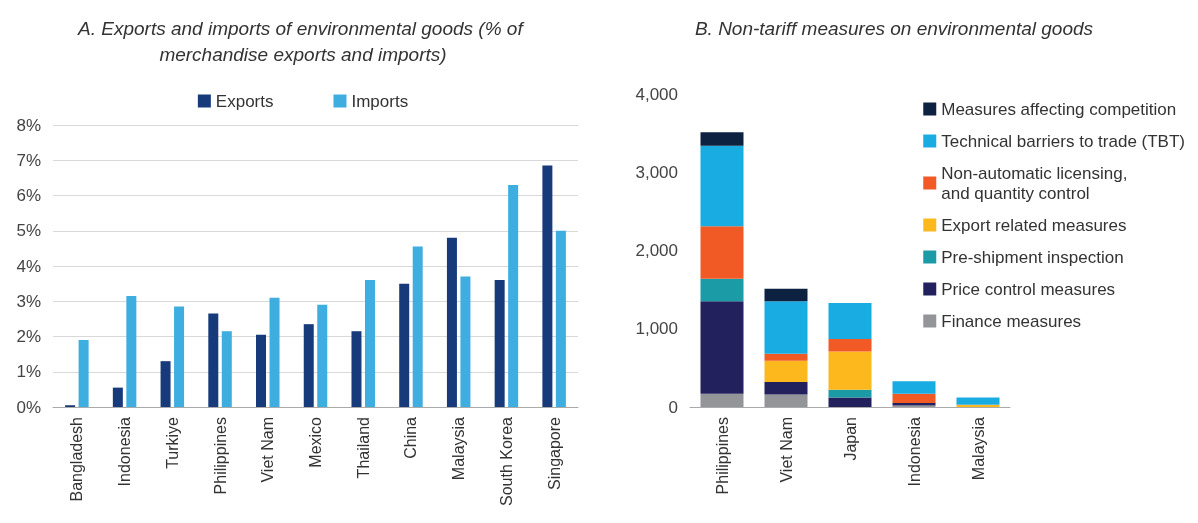 The width and height of the screenshot is (1198, 523). What do you see at coordinates (554, 453) in the screenshot?
I see `x-tick-label: Singapore` at bounding box center [554, 453].